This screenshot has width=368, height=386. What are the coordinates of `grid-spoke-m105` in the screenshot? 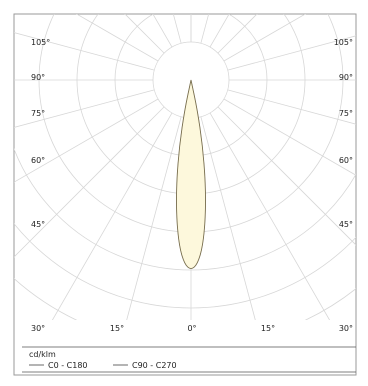 It's located at (84, 51).